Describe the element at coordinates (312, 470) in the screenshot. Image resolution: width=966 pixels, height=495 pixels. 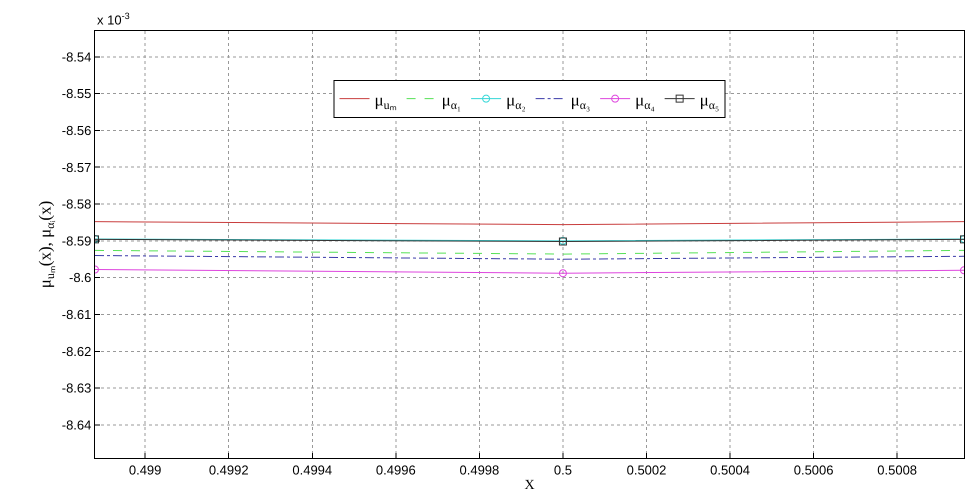
I see `x-tick-label: 0.4994` at that location.